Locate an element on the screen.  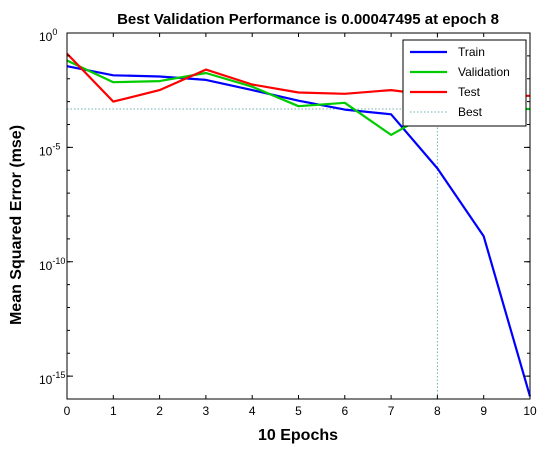
legend-label-test: Test is located at coordinates (469, 92).